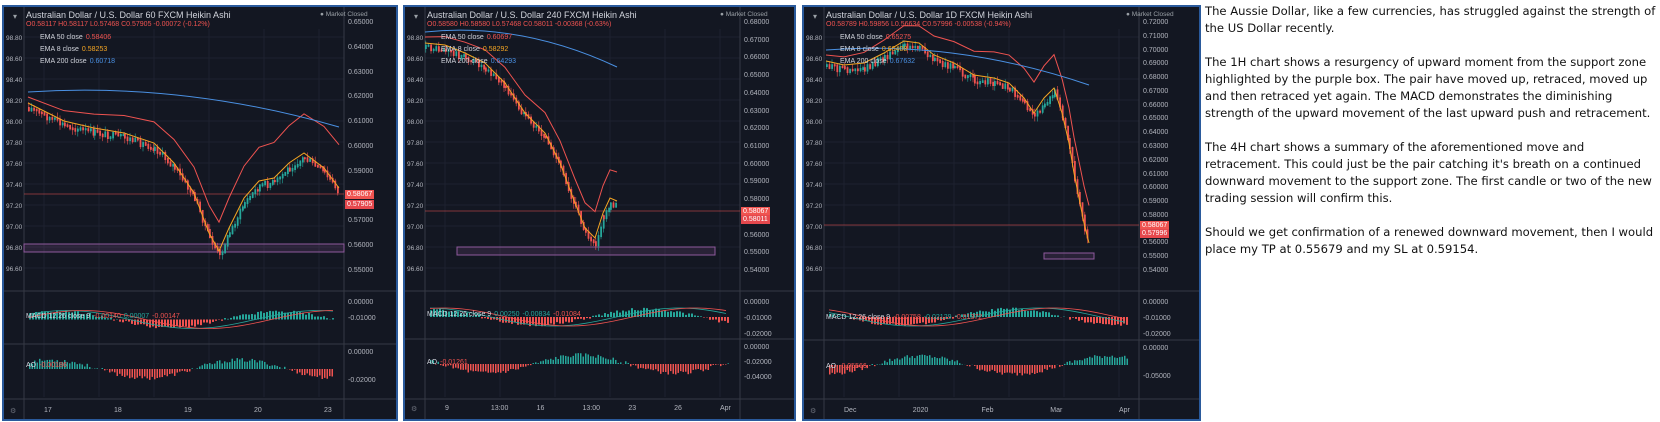 The width and height of the screenshot is (1660, 422). Describe the element at coordinates (814, 206) in the screenshot. I see `dxy-axis-tick: 97.20` at that location.